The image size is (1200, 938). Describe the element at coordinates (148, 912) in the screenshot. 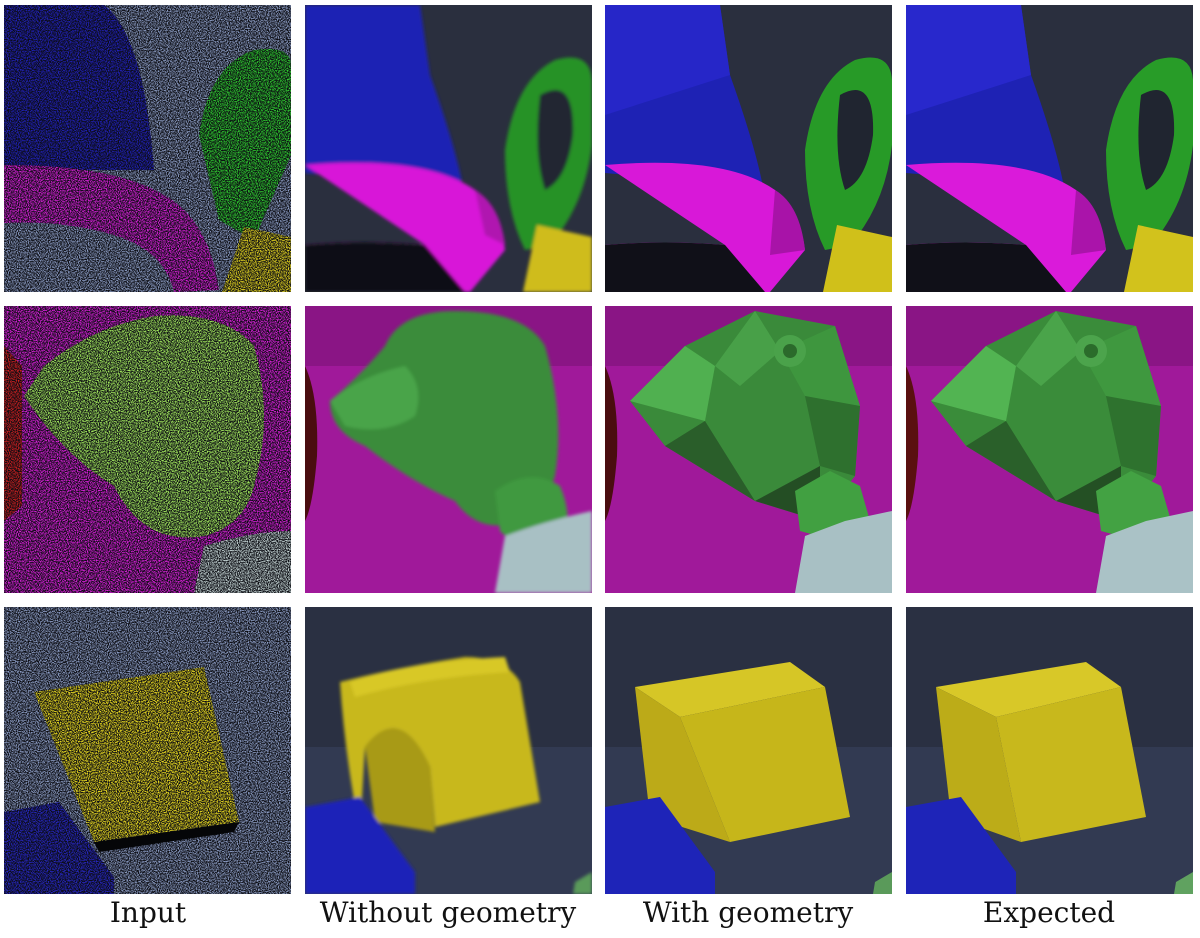

I see `caption-input: Input` at that location.